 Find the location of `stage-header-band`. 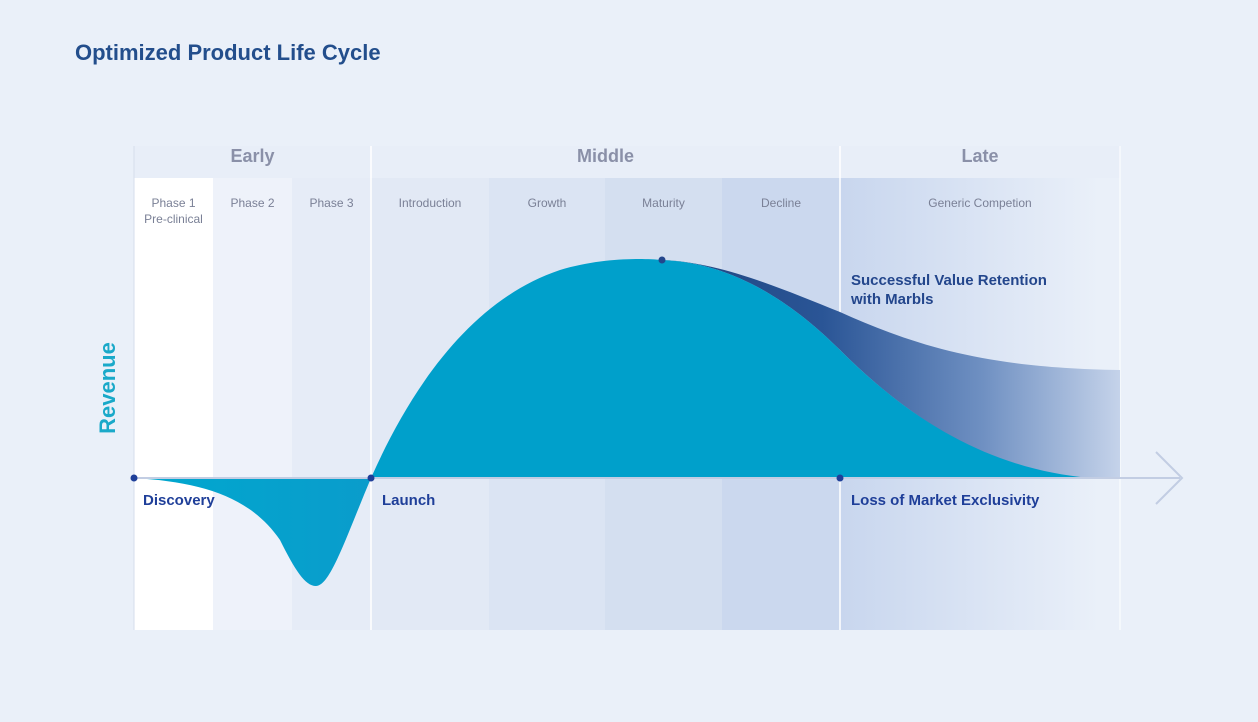

stage-header-band is located at coordinates (627, 162).